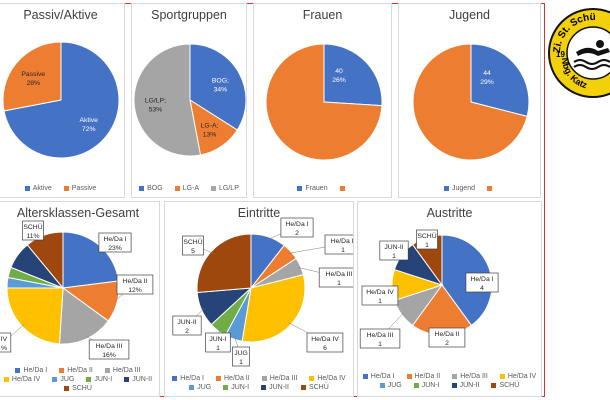 This screenshot has height=400, width=610. What do you see at coordinates (224, 263) in the screenshot?
I see `pie-slice-eintritte-sch` at bounding box center [224, 263].